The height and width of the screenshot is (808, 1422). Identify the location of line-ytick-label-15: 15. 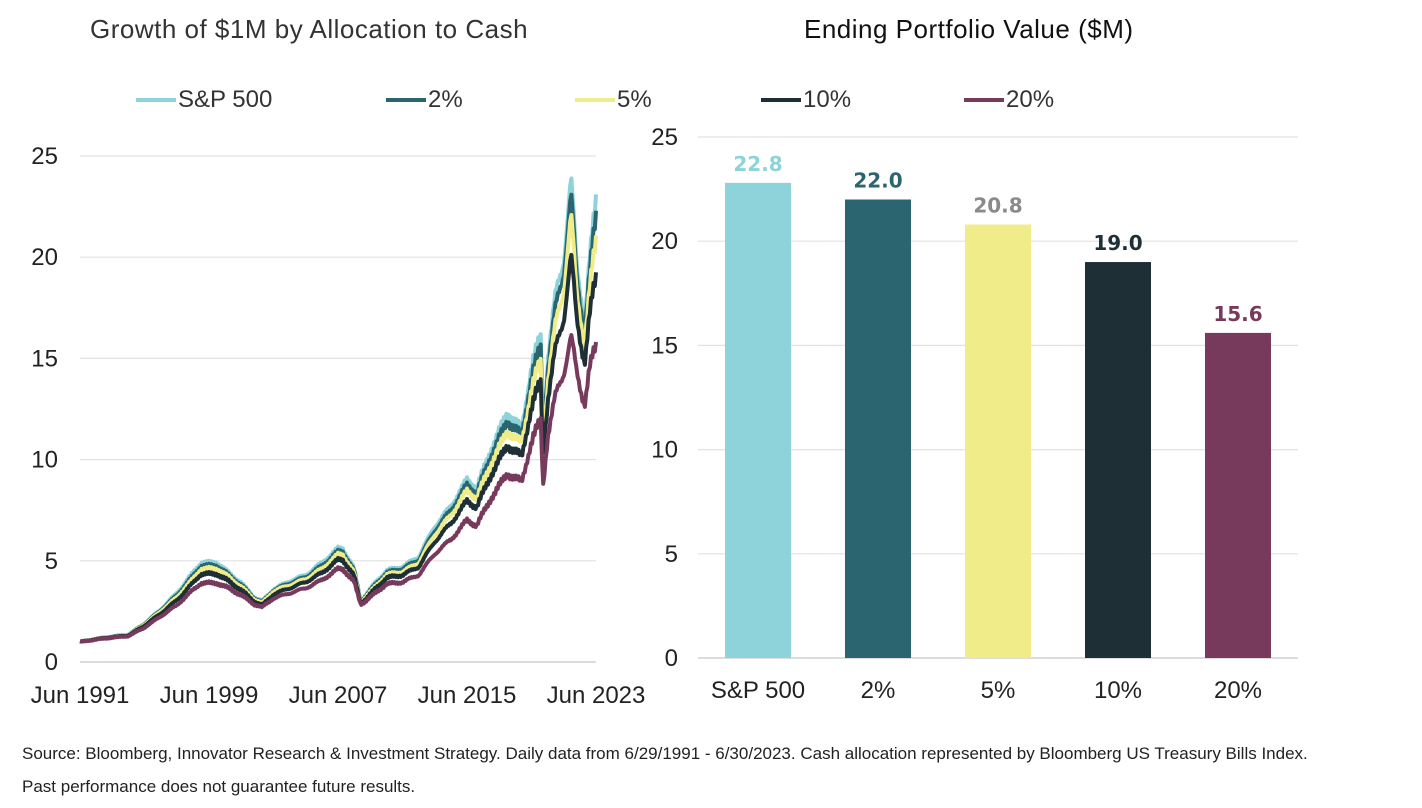
(44, 358).